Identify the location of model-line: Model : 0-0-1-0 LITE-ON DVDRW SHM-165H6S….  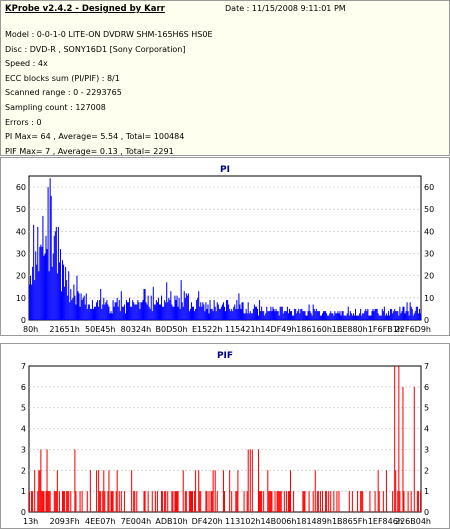
(109, 34).